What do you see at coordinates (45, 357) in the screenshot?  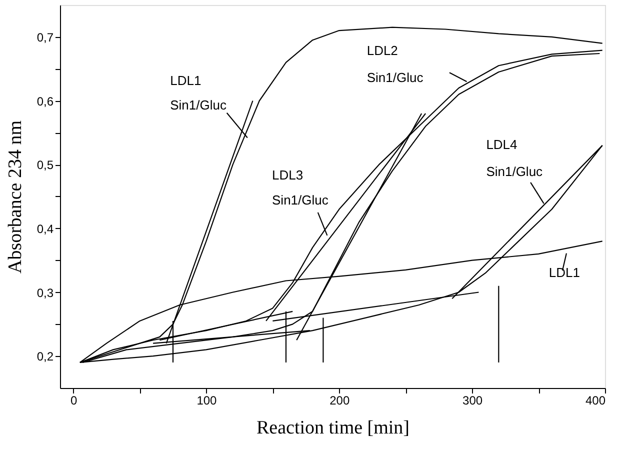 I see `y-tick-label: 0,2` at bounding box center [45, 357].